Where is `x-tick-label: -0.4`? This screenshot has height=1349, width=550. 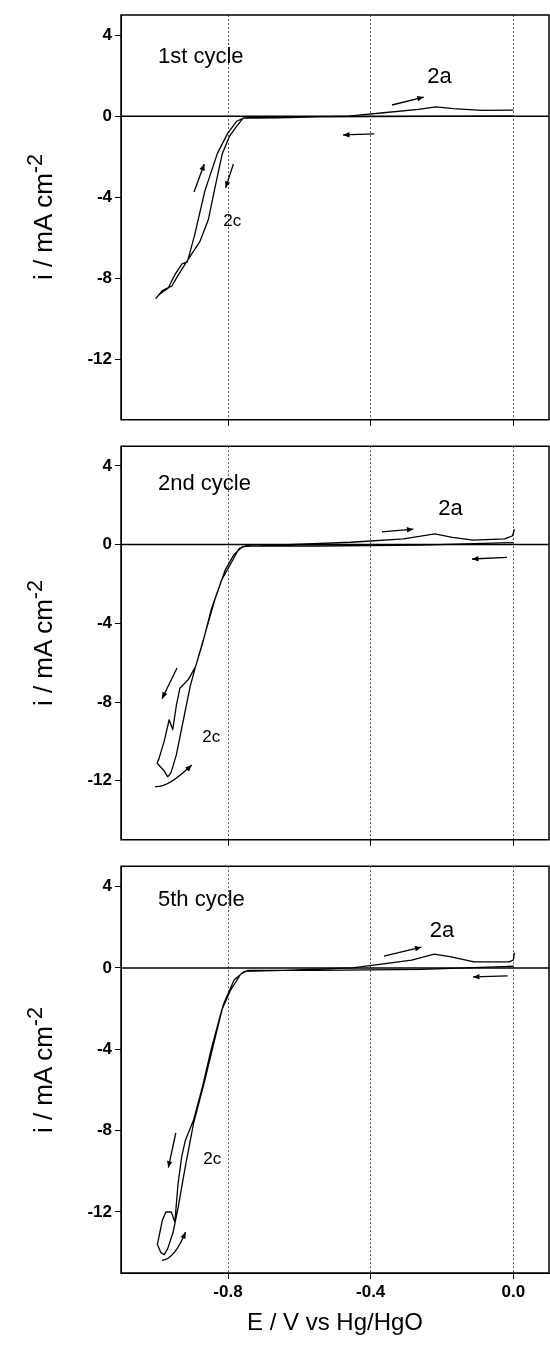
x-tick-label: -0.4 is located at coordinates (371, 1291).